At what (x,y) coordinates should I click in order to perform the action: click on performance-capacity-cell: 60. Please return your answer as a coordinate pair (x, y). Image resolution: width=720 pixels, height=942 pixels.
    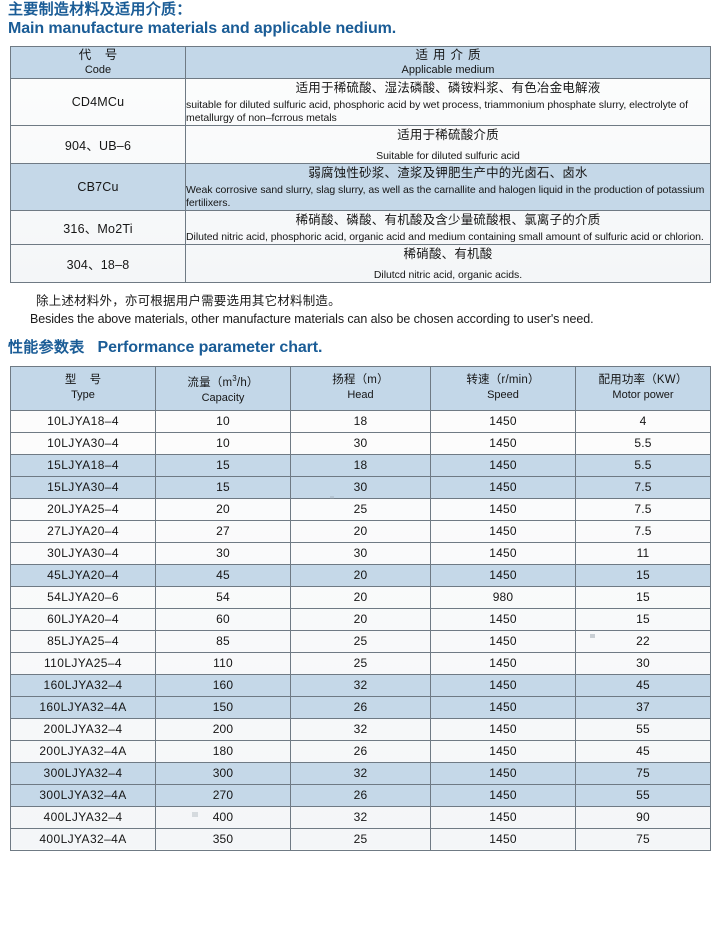
    Looking at the image, I should click on (223, 619).